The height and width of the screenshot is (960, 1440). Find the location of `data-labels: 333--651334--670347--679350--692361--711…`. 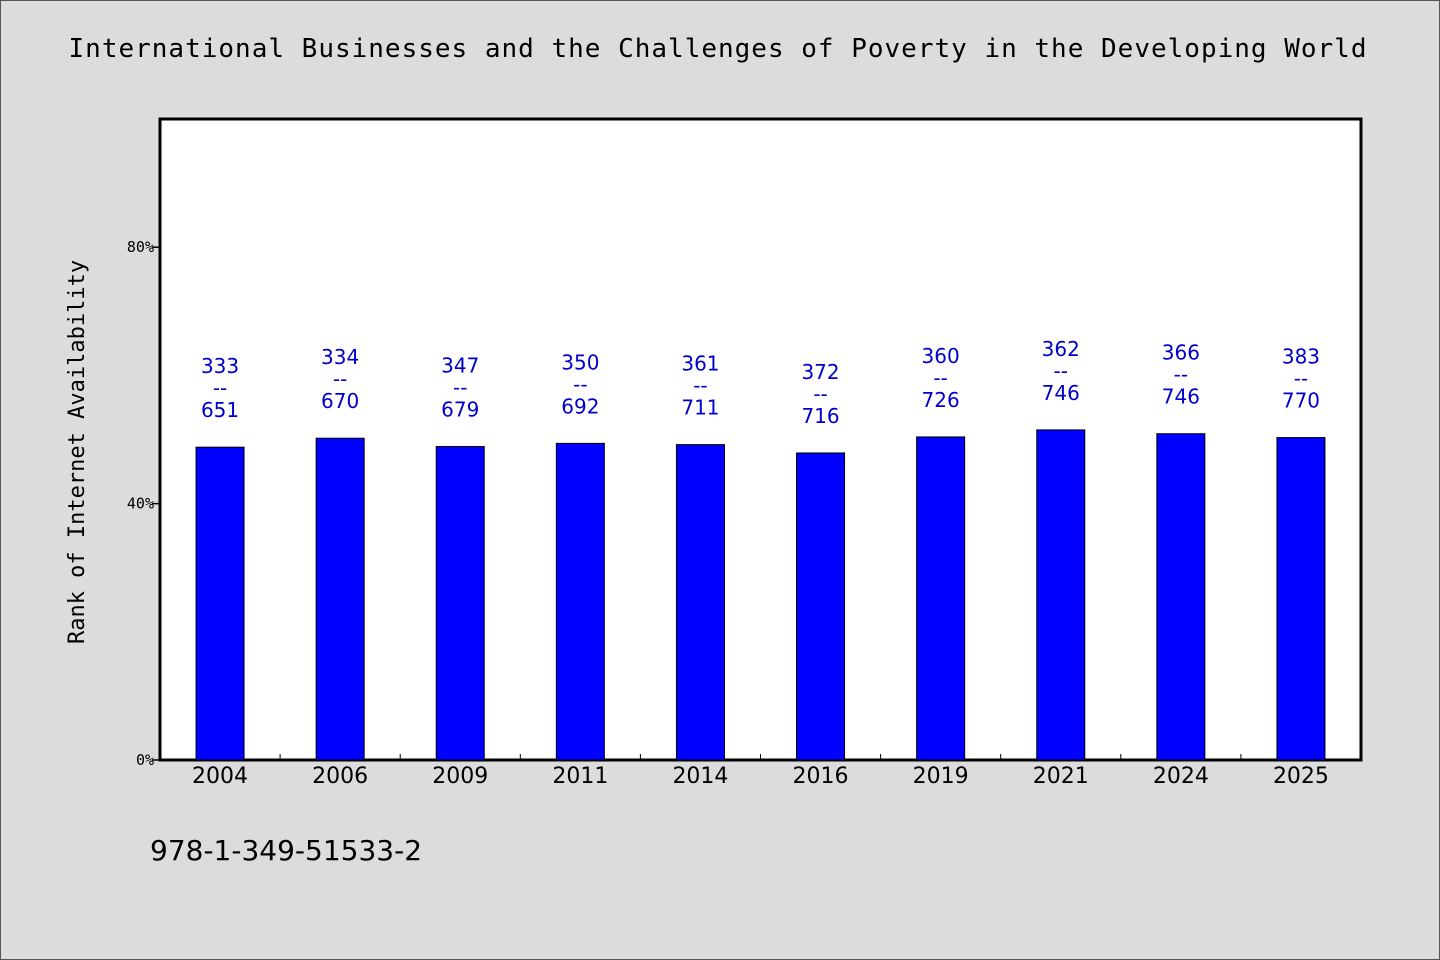

data-labels: 333--651334--670347--679350--692361--711… is located at coordinates (760, 382).